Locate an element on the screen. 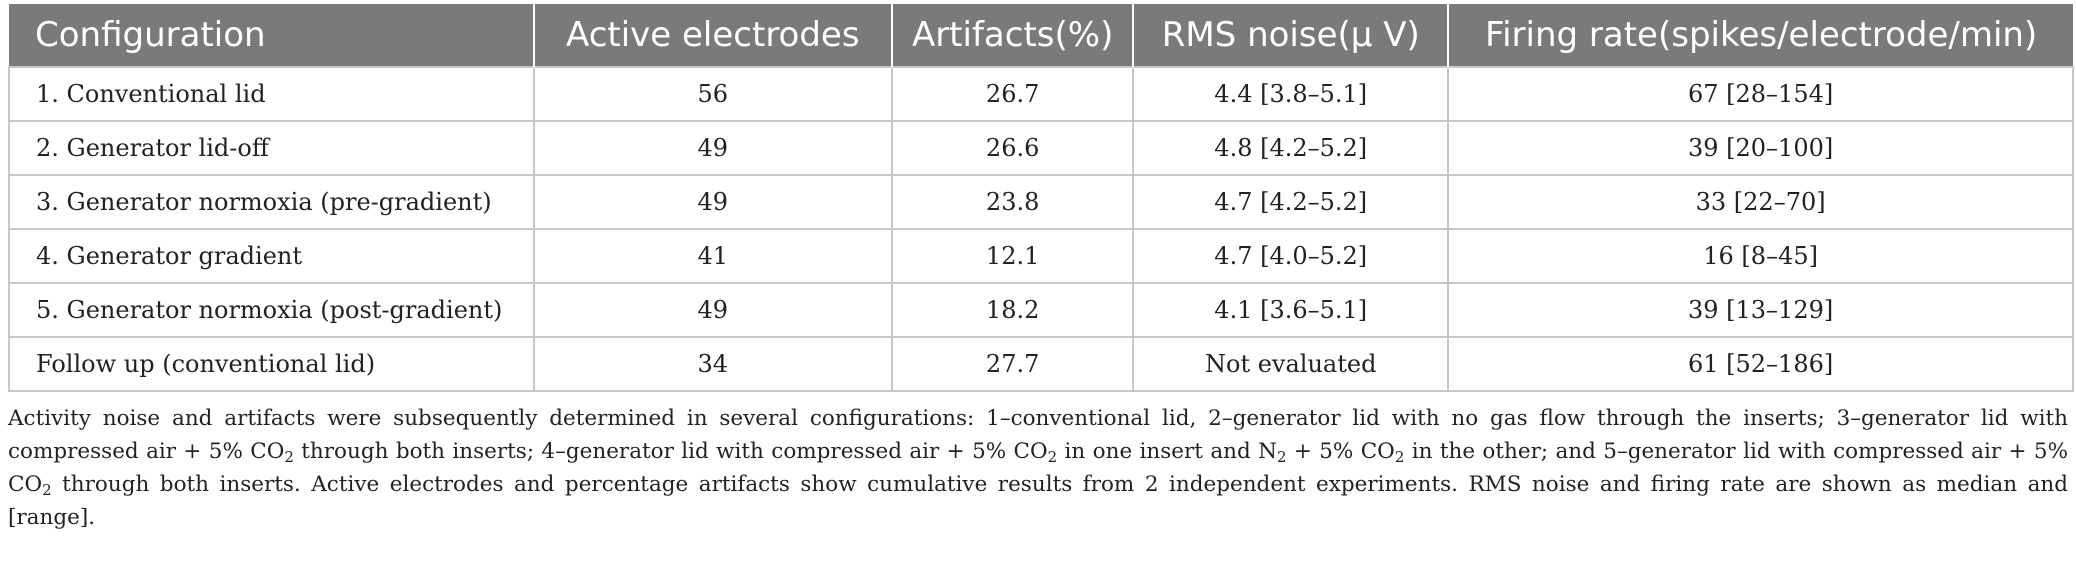  header-firing-rate: Firing rate(spikes/electrode/min) is located at coordinates (1760, 35).